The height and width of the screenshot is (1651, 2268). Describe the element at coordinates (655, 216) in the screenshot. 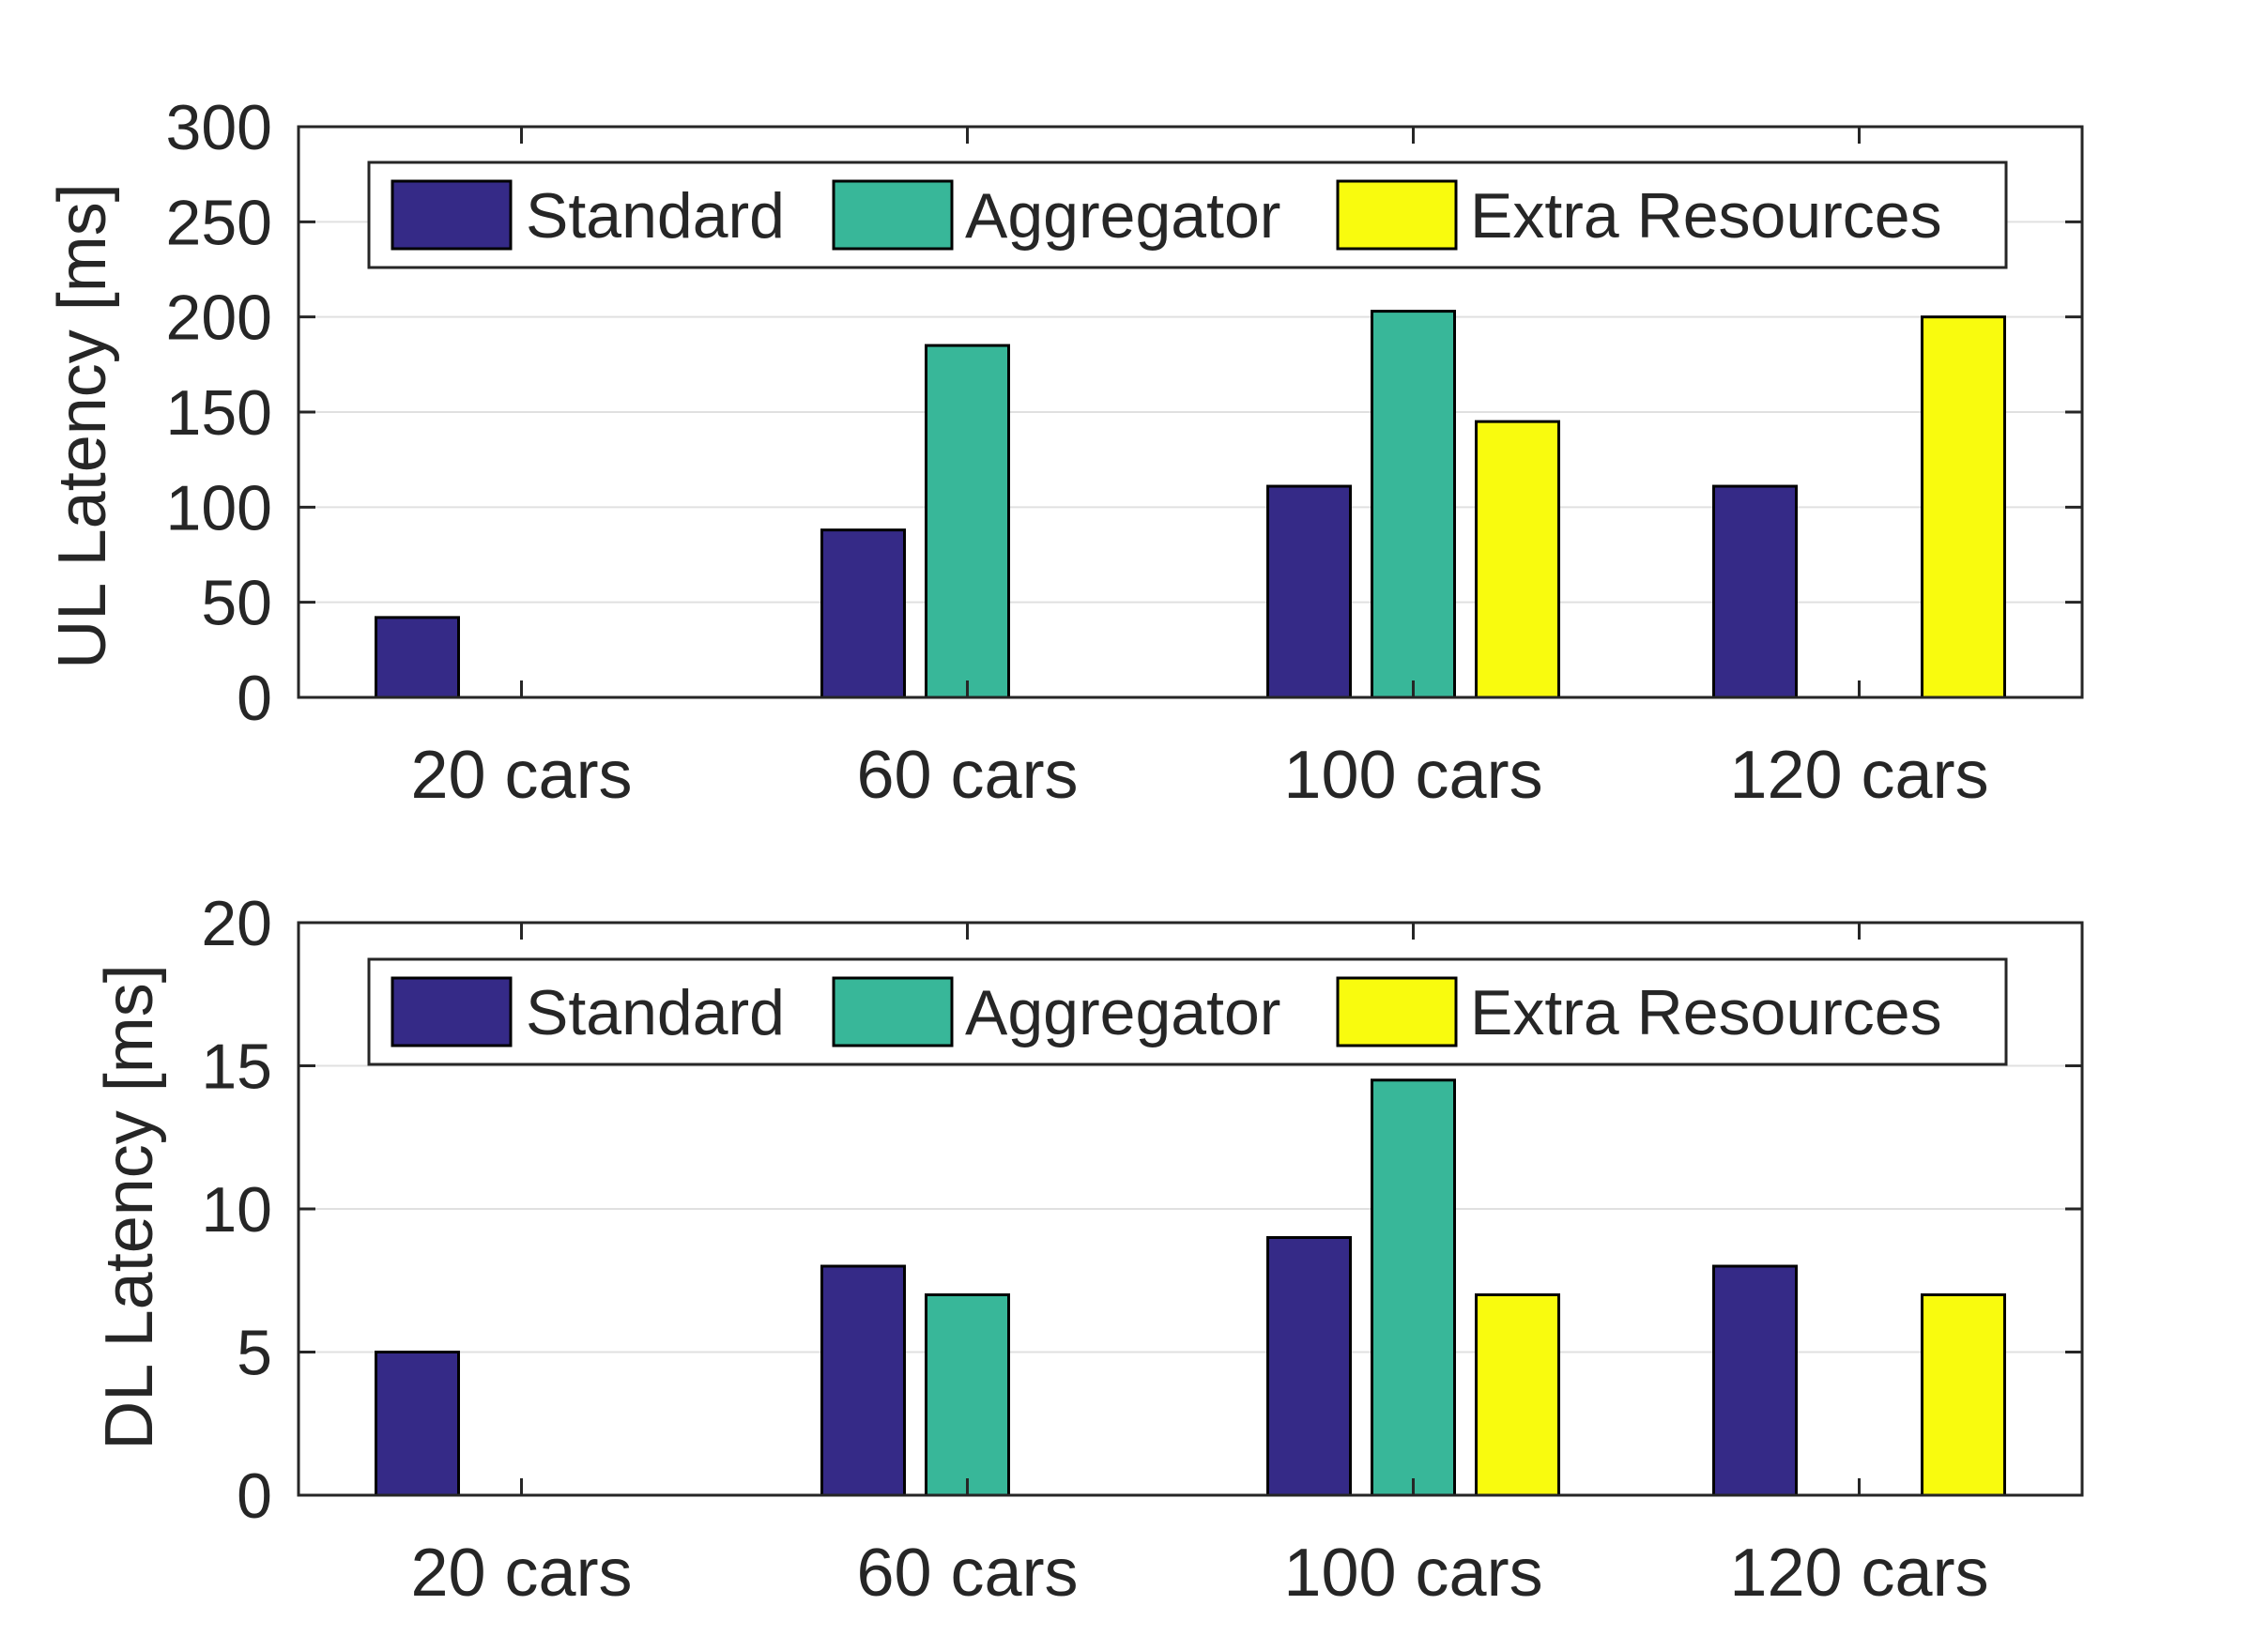

I see `ul-legend-label-standard: Standard` at that location.